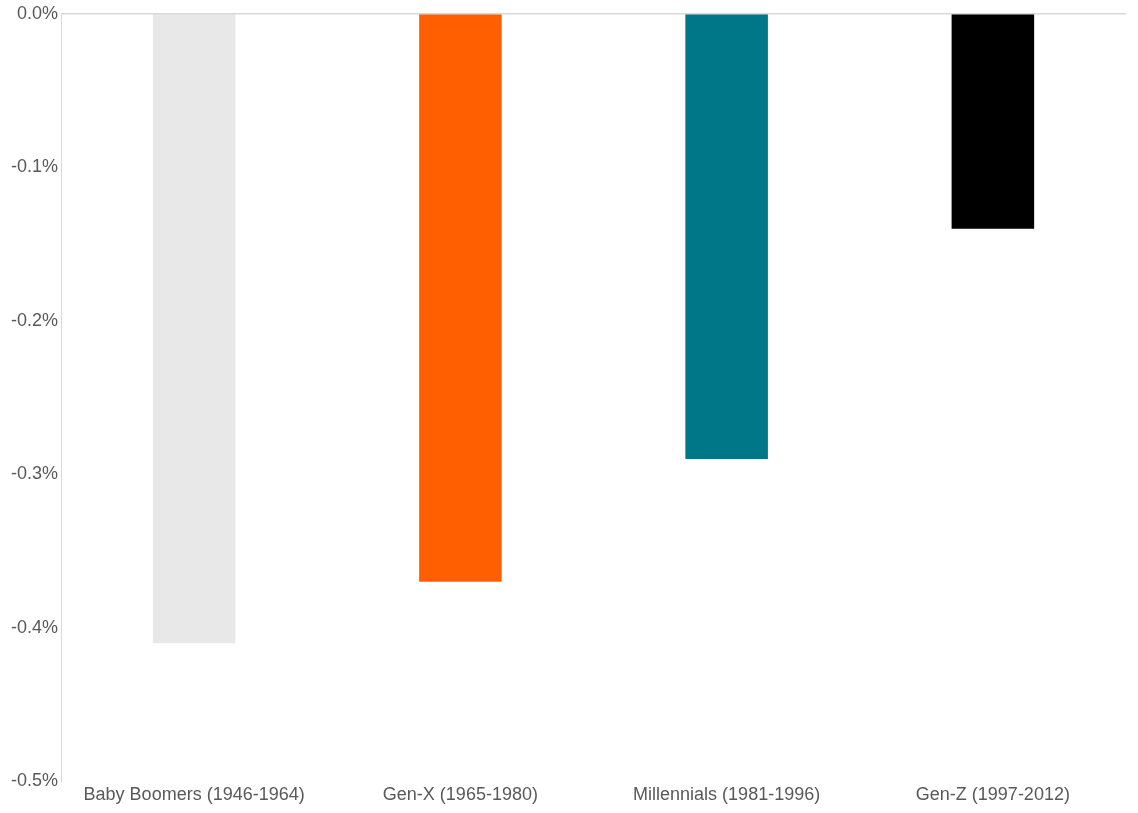 The height and width of the screenshot is (813, 1138). Describe the element at coordinates (34, 626) in the screenshot. I see `y-tick-label: -0.4%` at that location.